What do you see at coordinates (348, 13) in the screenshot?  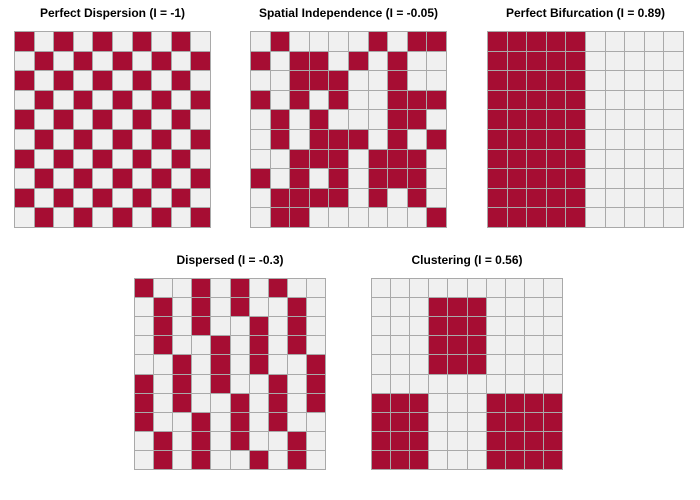 I see `panel-title-spatial-independence: Spatial Independence (I = -0.05)` at bounding box center [348, 13].